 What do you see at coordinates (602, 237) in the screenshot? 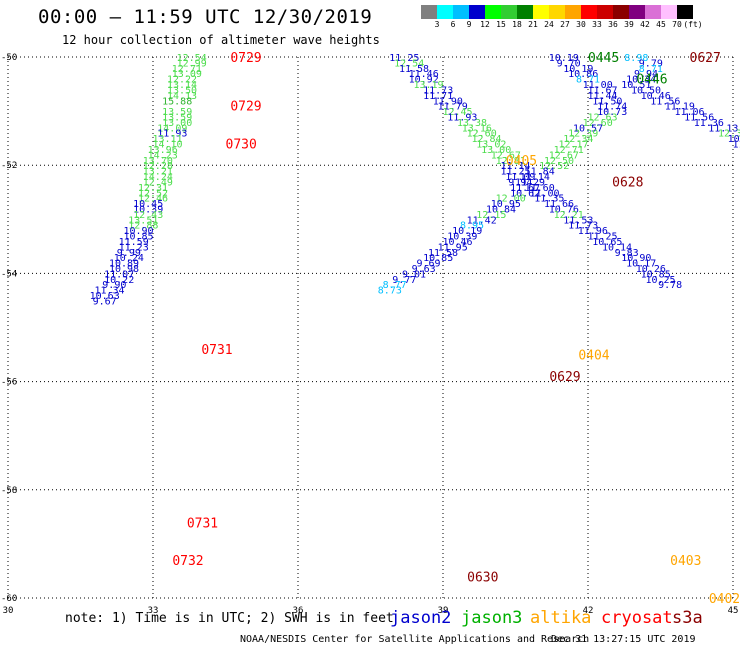
I see `swh-data-label: 11.25` at bounding box center [602, 237].